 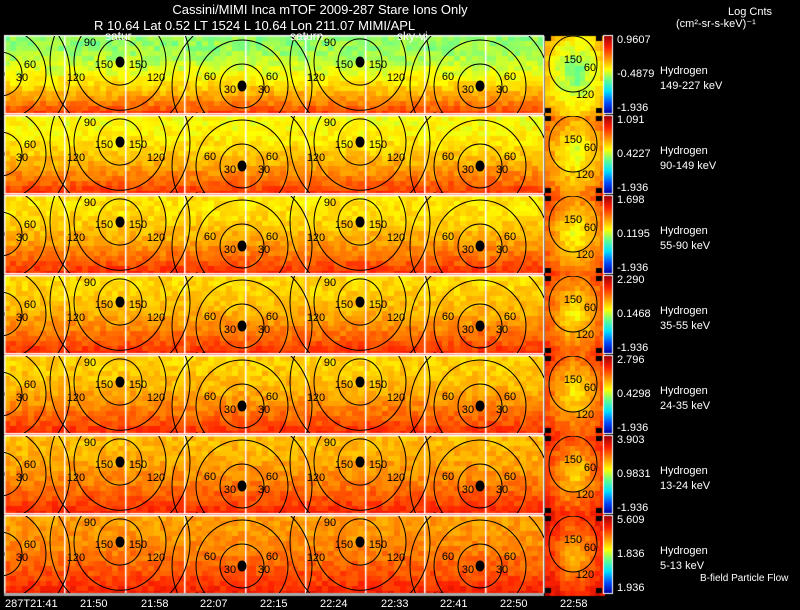 I want to click on panel-energy-label: 149-227 keV, so click(x=691, y=86).